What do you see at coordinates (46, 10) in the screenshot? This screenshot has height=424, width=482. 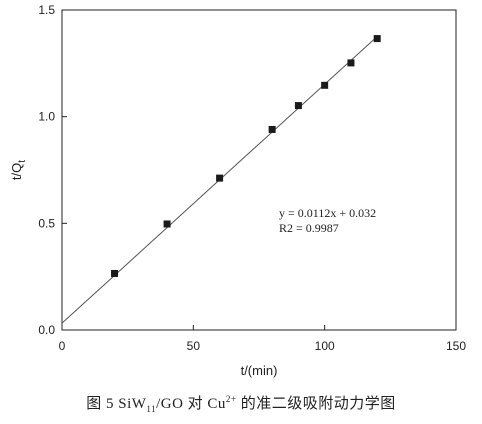 I see `y-tick-label: 1.5` at bounding box center [46, 10].